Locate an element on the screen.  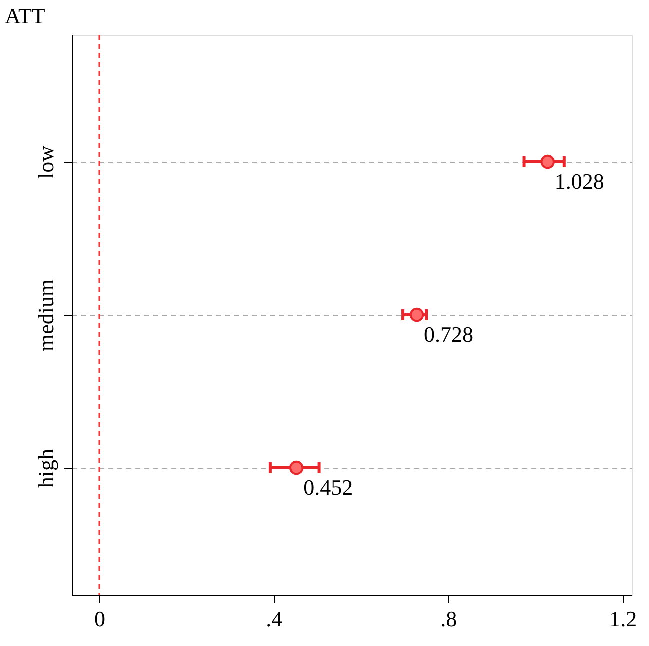
y-tick-label: low is located at coordinates (46, 162).